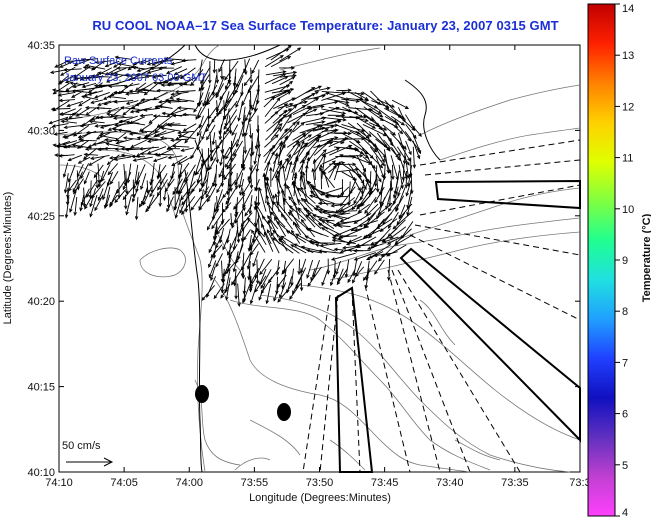  I want to click on x-tick-label: 73:40, so click(450, 483).